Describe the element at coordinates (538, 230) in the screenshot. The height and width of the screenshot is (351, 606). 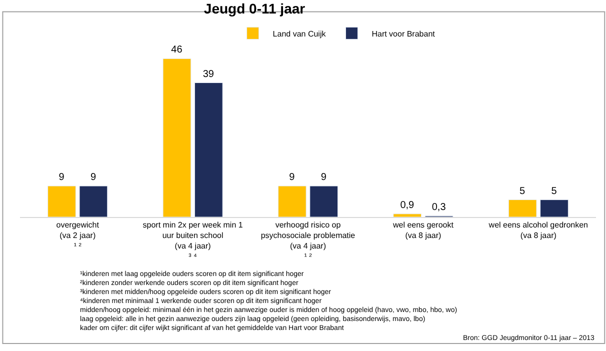
I see `x-tick-label: wel eens alcohol gedronken (va 8 jaar)` at that location.